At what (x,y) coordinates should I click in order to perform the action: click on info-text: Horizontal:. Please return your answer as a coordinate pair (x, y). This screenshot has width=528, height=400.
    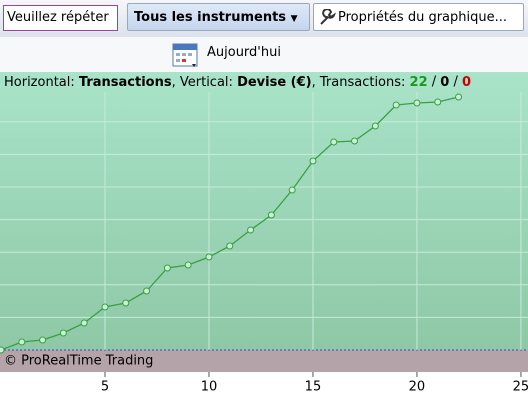
    Looking at the image, I should click on (39, 82).